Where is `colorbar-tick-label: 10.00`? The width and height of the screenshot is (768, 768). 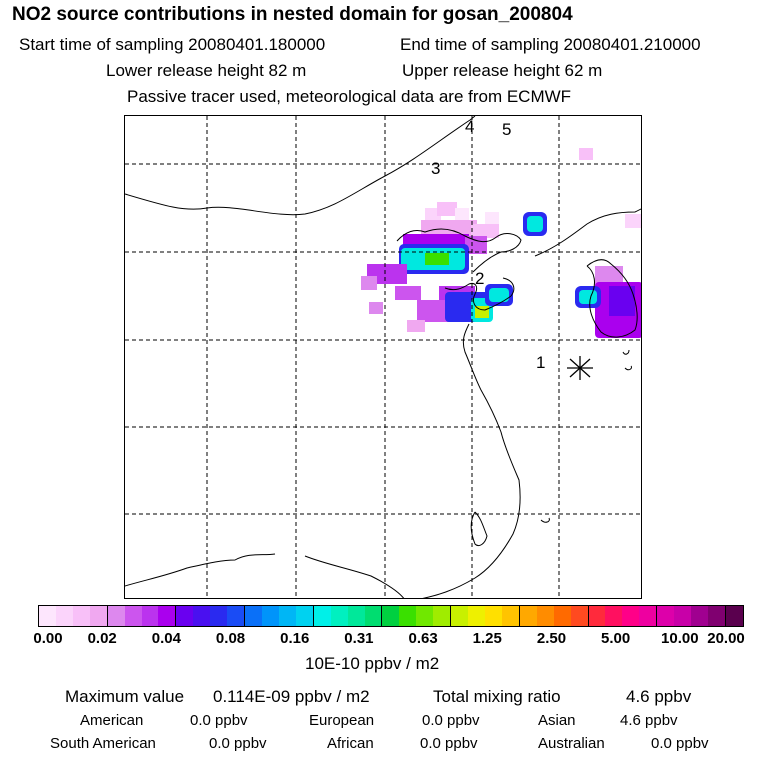
colorbar-tick-label: 10.00 is located at coordinates (680, 638).